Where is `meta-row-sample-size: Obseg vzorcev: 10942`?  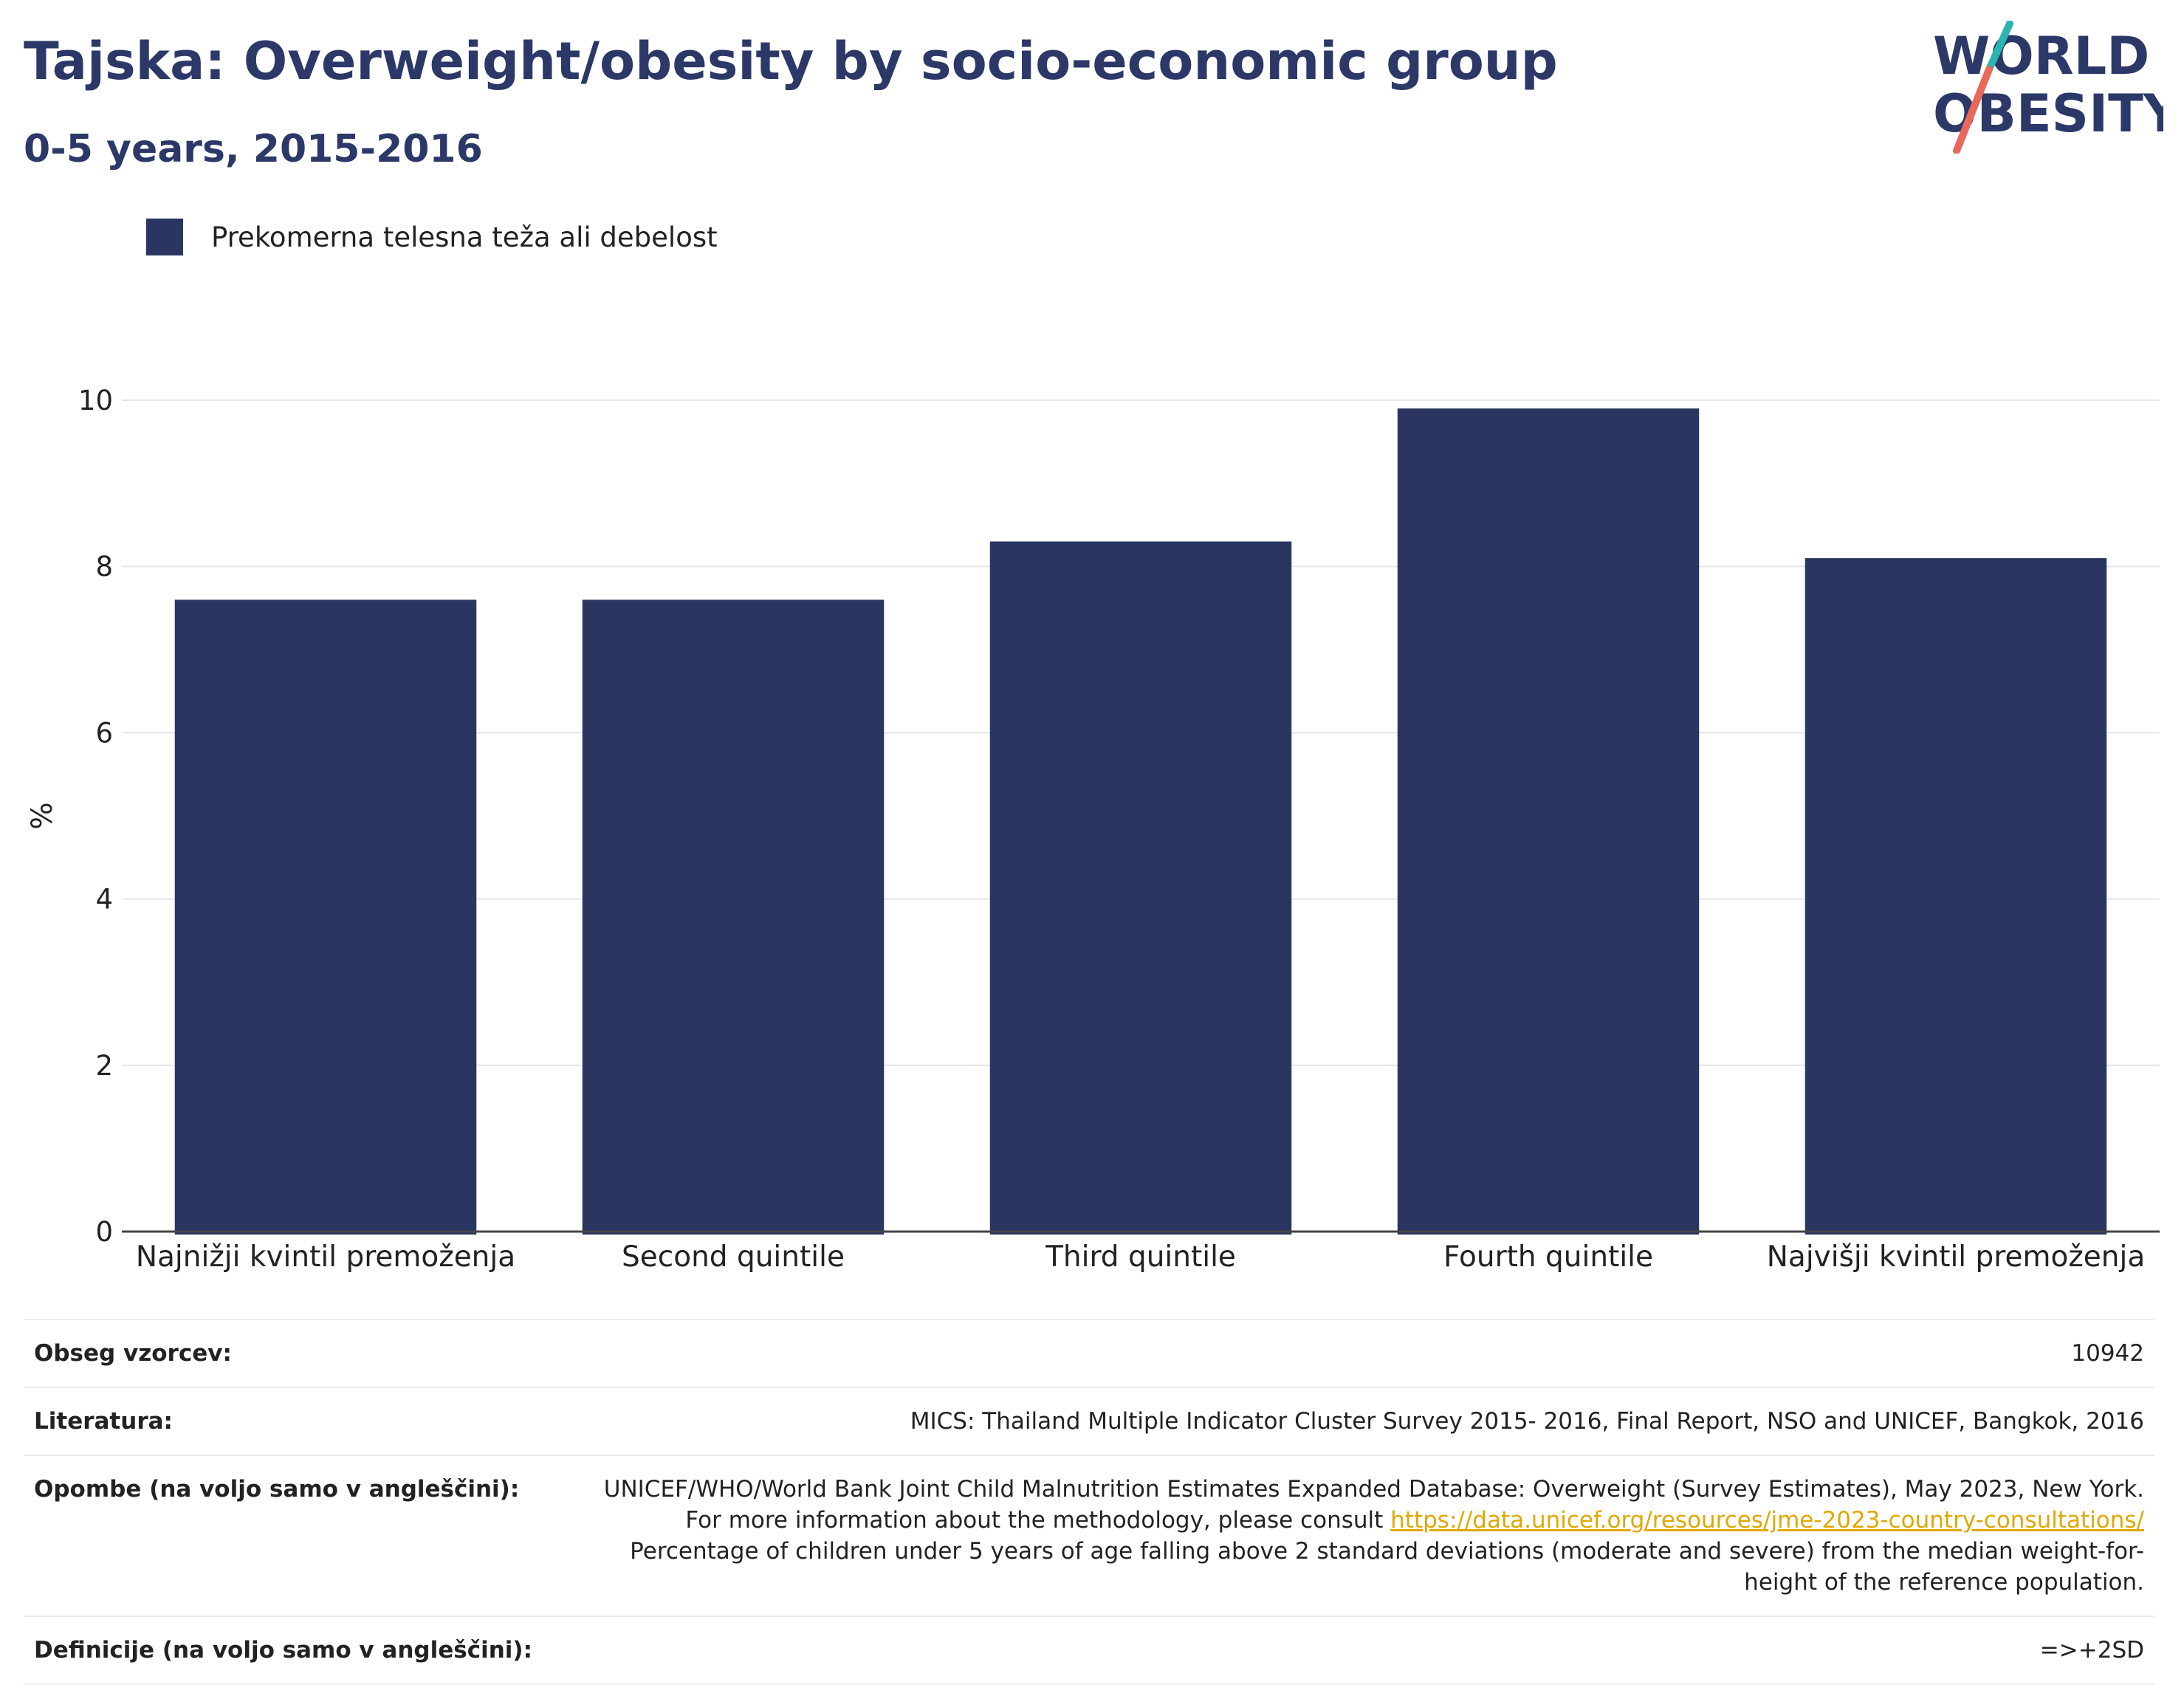 meta-row-sample-size: Obseg vzorcev: 10942 is located at coordinates (1089, 1353).